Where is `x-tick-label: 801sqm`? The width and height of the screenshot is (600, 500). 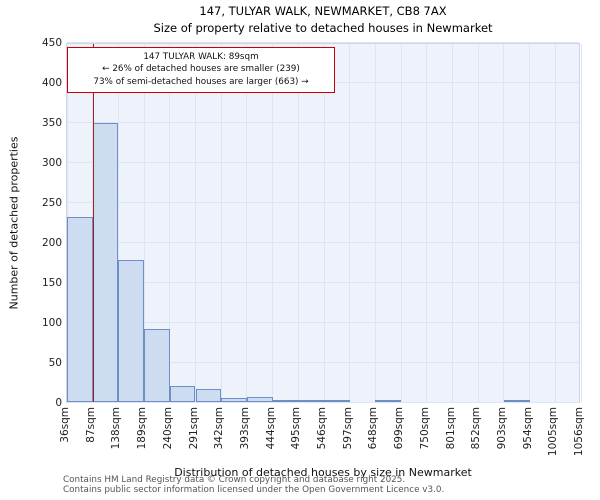
x-tick-label: 801sqm is located at coordinates (450, 428).